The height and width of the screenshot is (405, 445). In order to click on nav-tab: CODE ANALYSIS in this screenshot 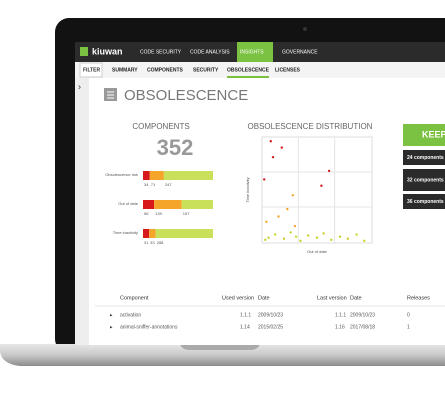, I will do `click(210, 52)`.